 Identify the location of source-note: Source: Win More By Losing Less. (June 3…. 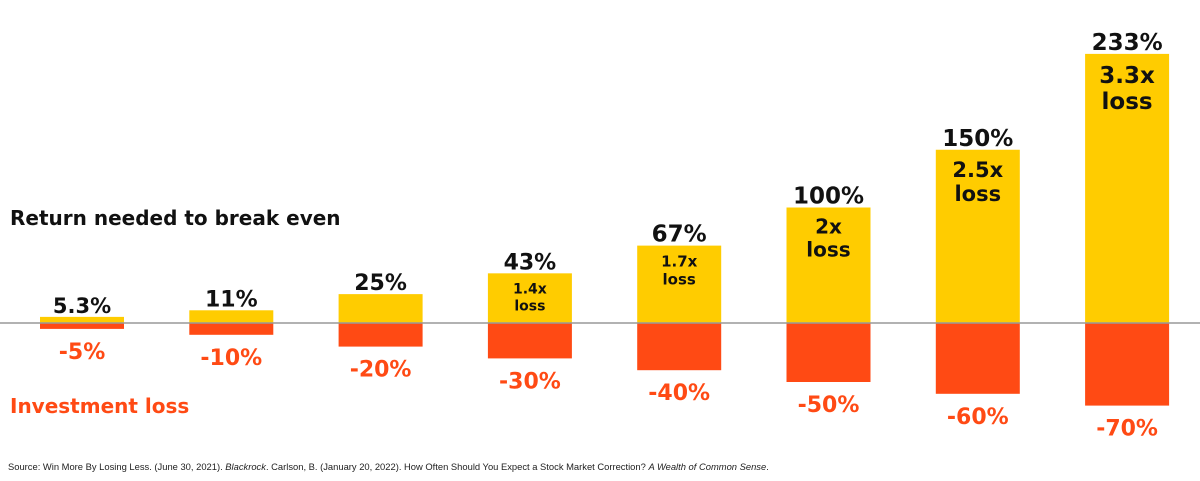
(388, 466).